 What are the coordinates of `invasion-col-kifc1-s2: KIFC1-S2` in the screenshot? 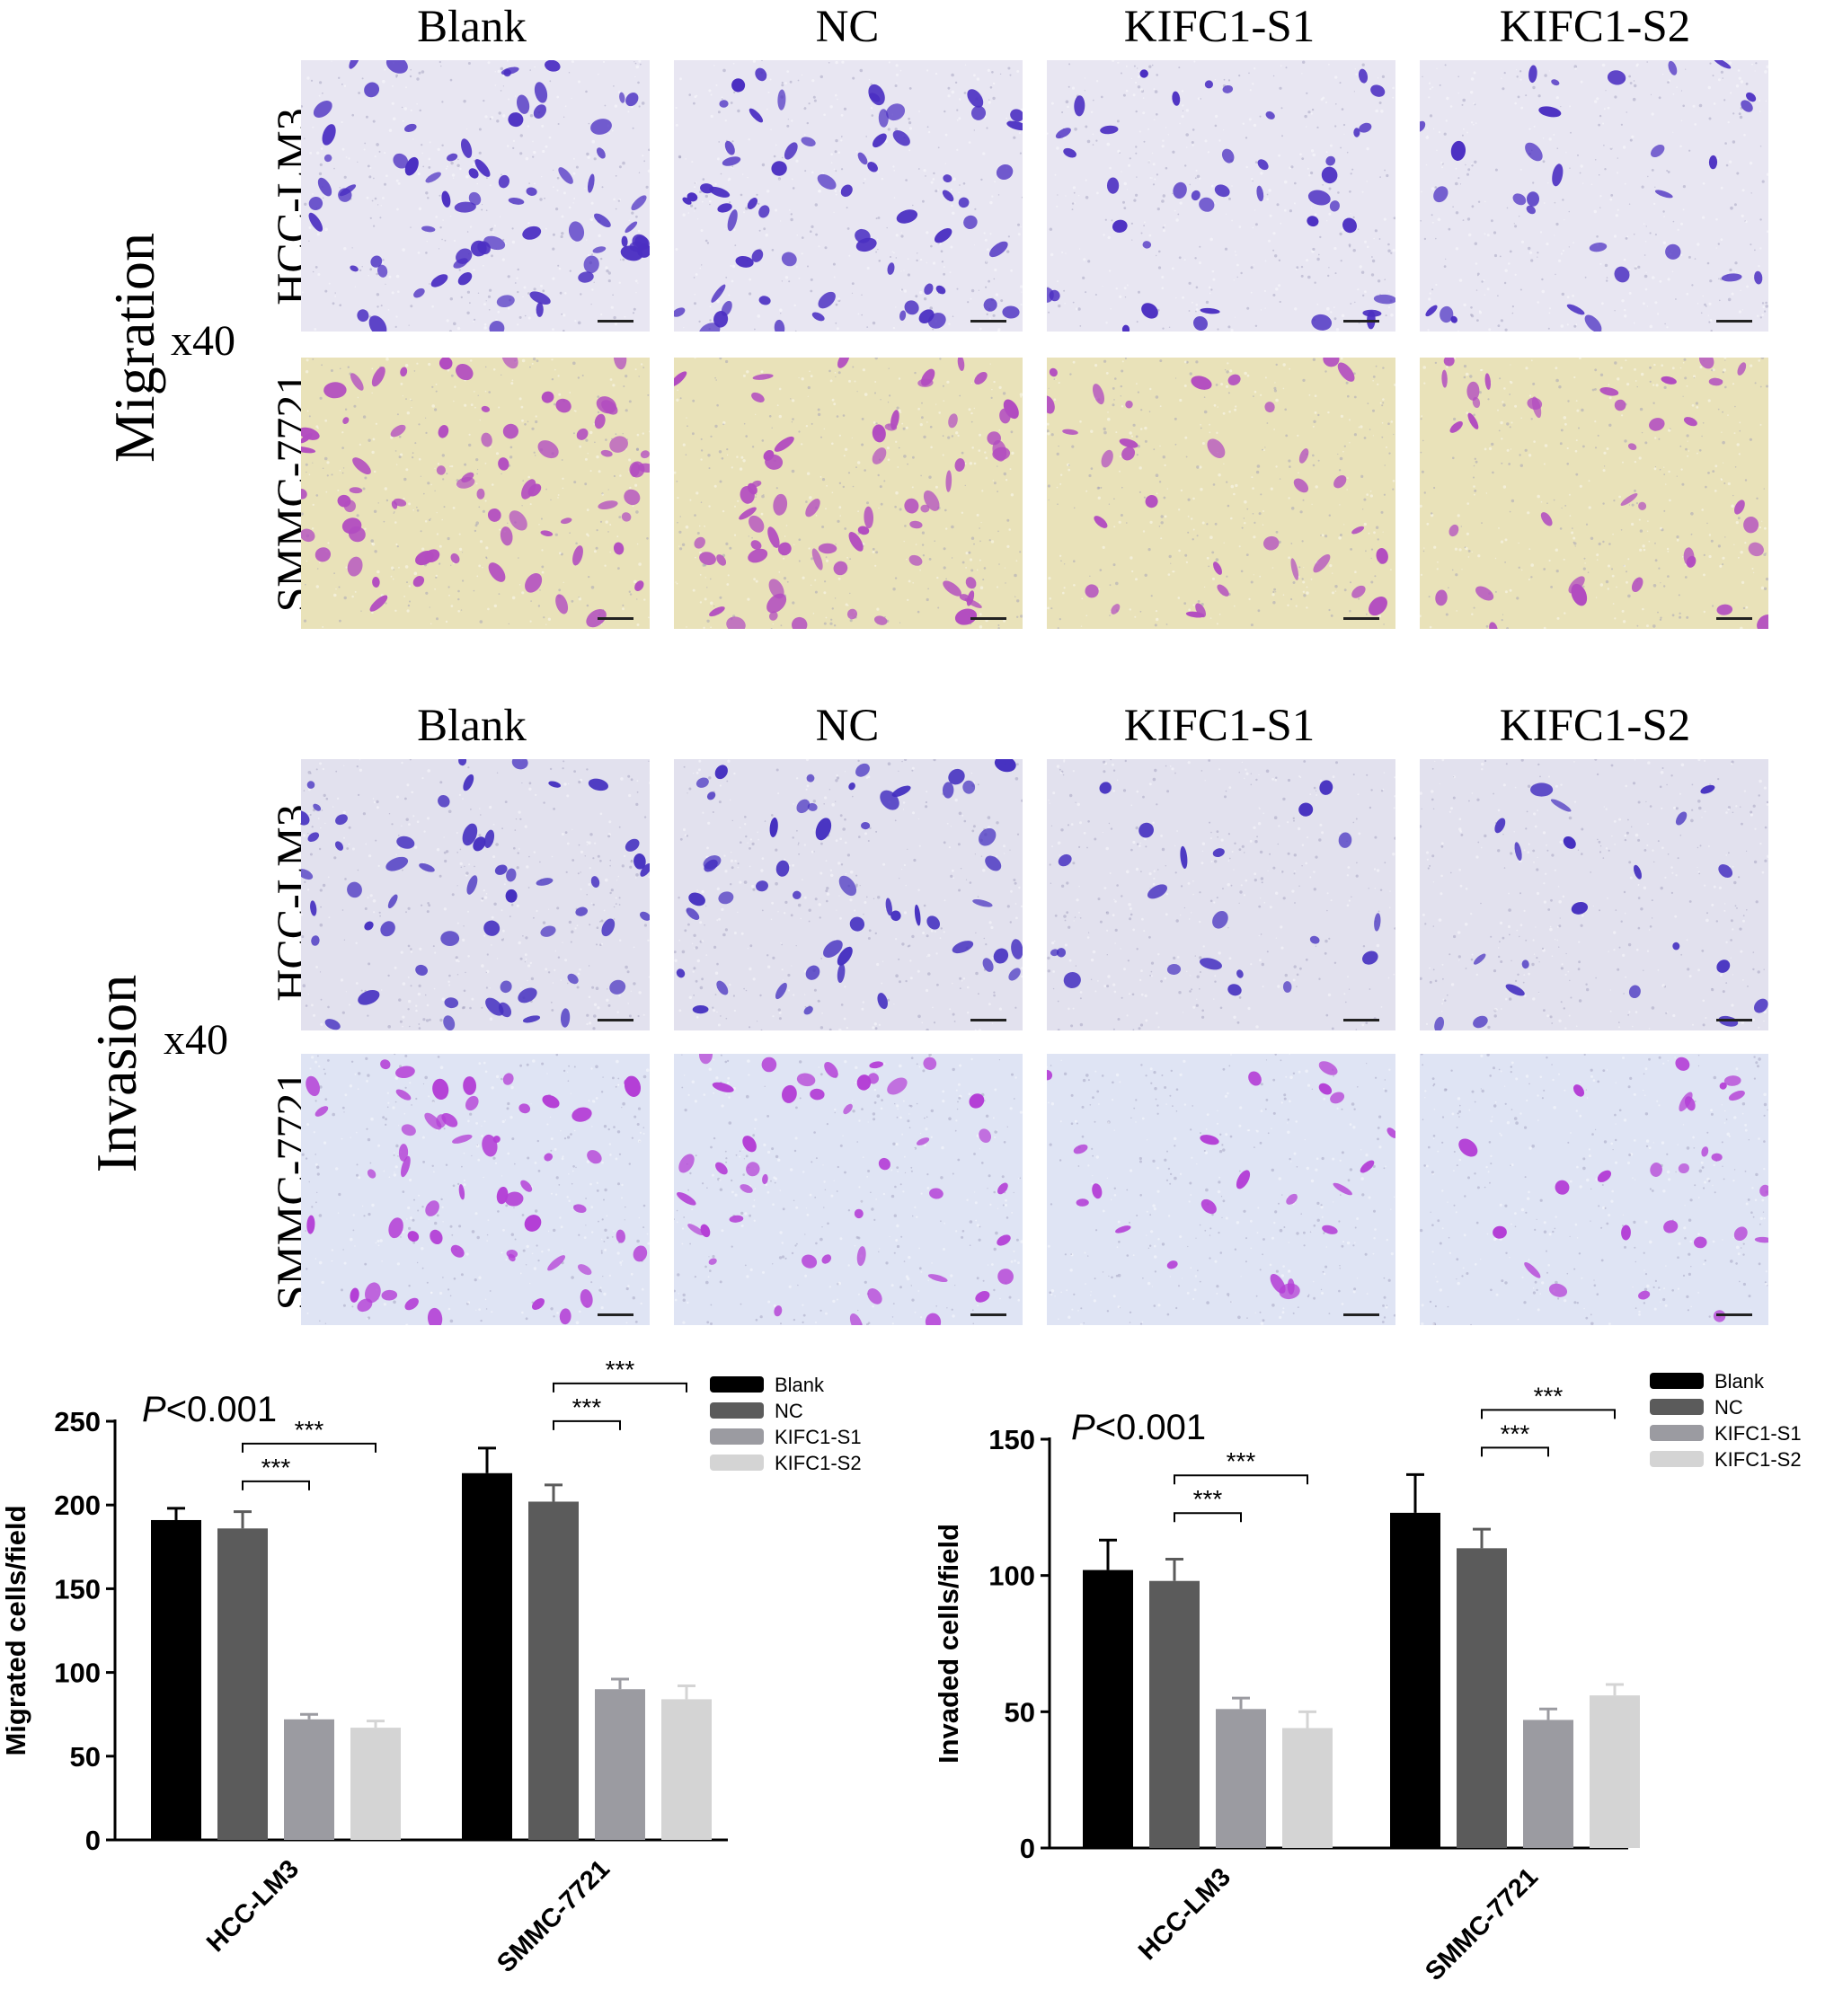 It's located at (1595, 726).